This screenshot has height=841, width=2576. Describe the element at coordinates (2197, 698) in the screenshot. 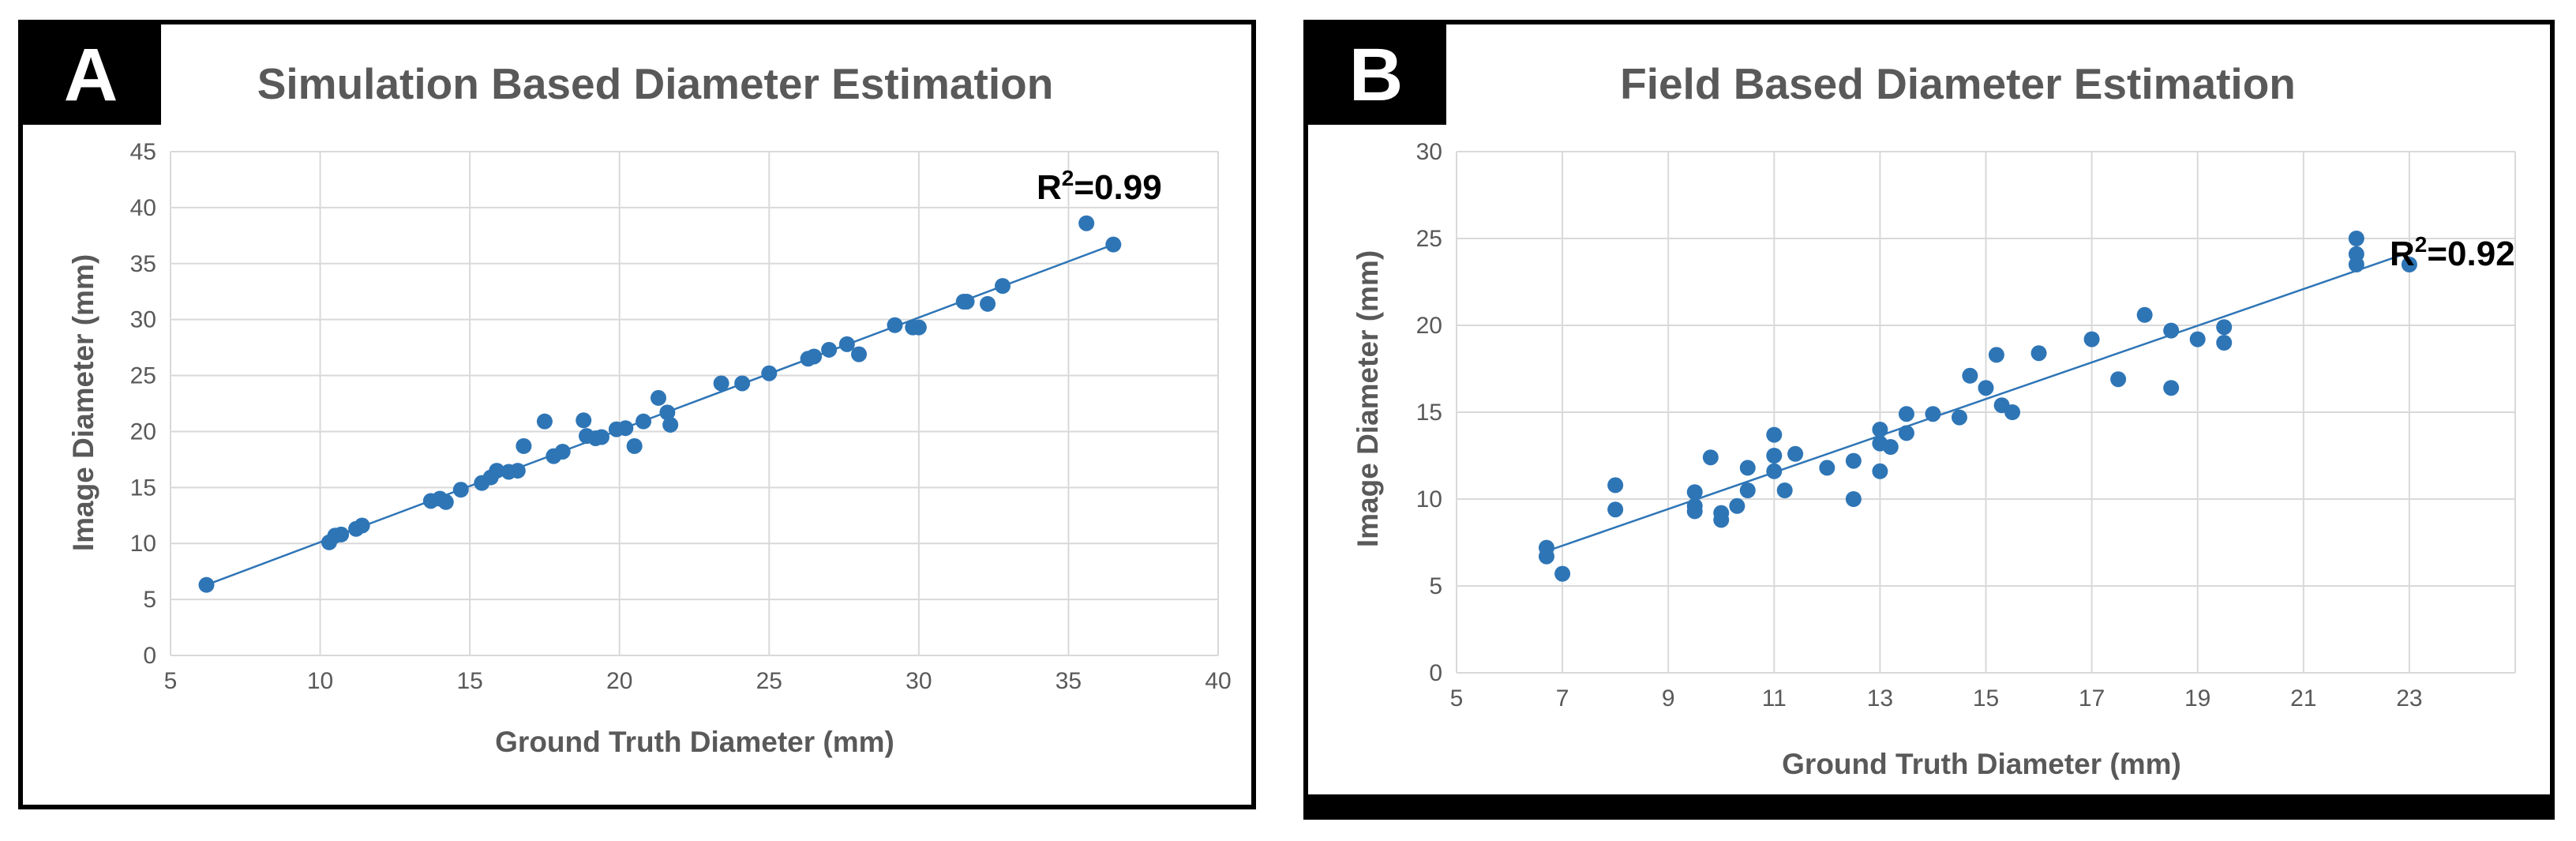

I see `panel-b-x-tick-label: 19` at that location.